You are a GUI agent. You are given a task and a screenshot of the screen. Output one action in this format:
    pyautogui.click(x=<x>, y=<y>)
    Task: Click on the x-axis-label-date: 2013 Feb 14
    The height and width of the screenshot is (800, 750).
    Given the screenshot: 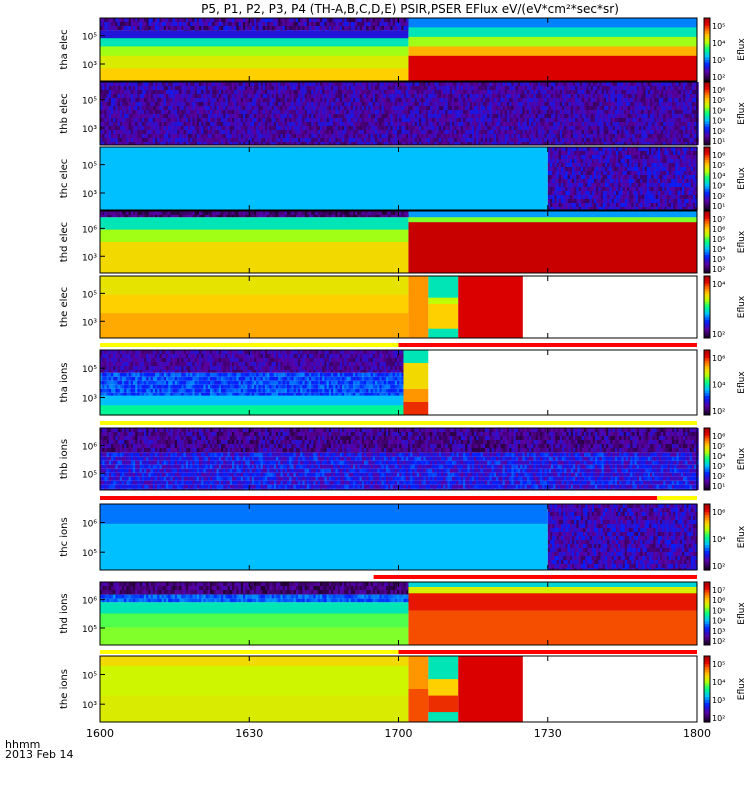 What is the action you would take?
    pyautogui.click(x=39, y=754)
    